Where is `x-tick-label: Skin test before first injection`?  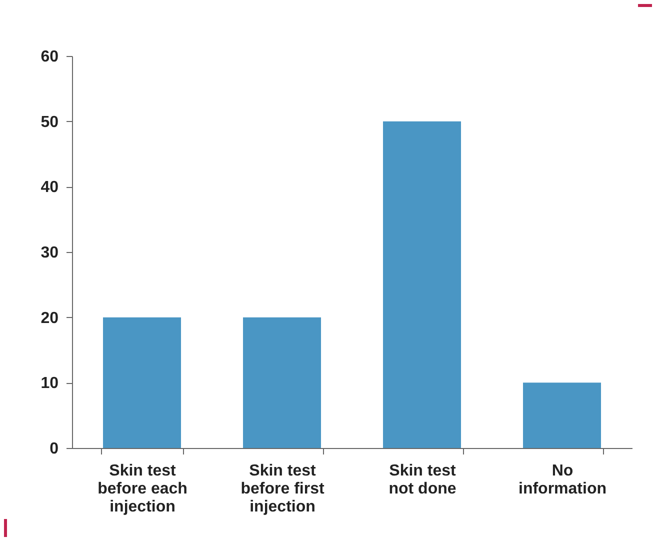
x-tick-label: Skin test before first injection is located at coordinates (282, 489).